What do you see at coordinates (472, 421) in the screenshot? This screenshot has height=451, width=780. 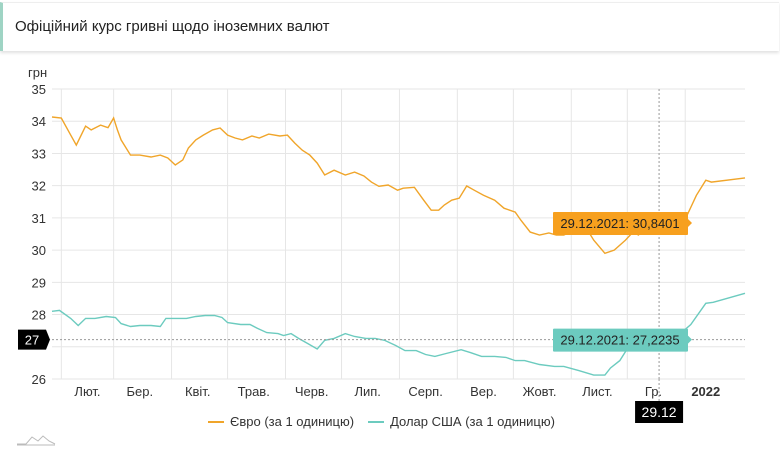 I see `legend-label-usd: Долар США (за 1 одиницю)` at bounding box center [472, 421].